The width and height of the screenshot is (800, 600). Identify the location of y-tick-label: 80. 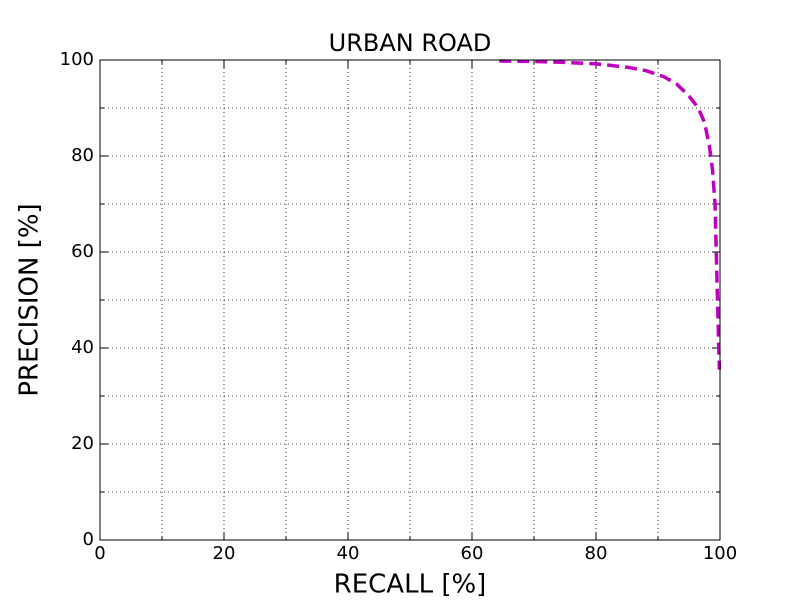
(82, 155).